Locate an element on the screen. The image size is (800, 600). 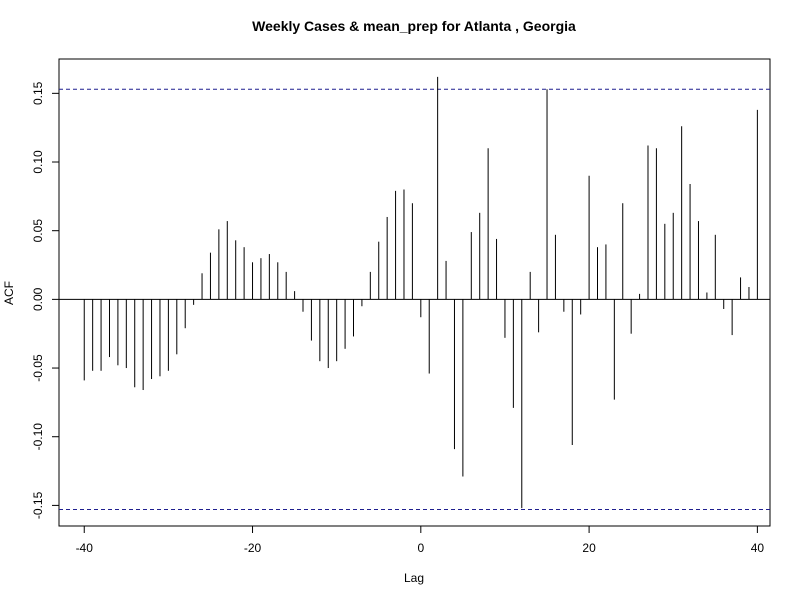
x-tick-label: -20 is located at coordinates (253, 548).